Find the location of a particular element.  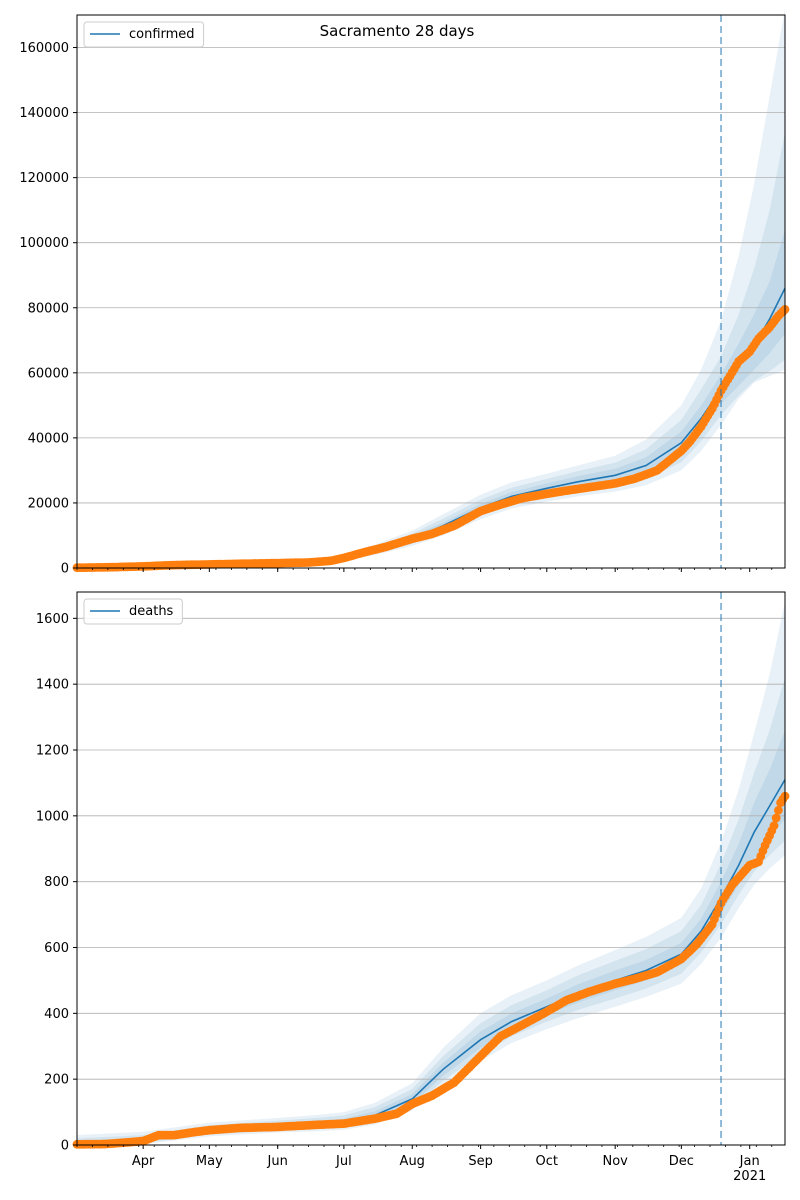

confirmed-y-tick-label: 160000 is located at coordinates (44, 48).